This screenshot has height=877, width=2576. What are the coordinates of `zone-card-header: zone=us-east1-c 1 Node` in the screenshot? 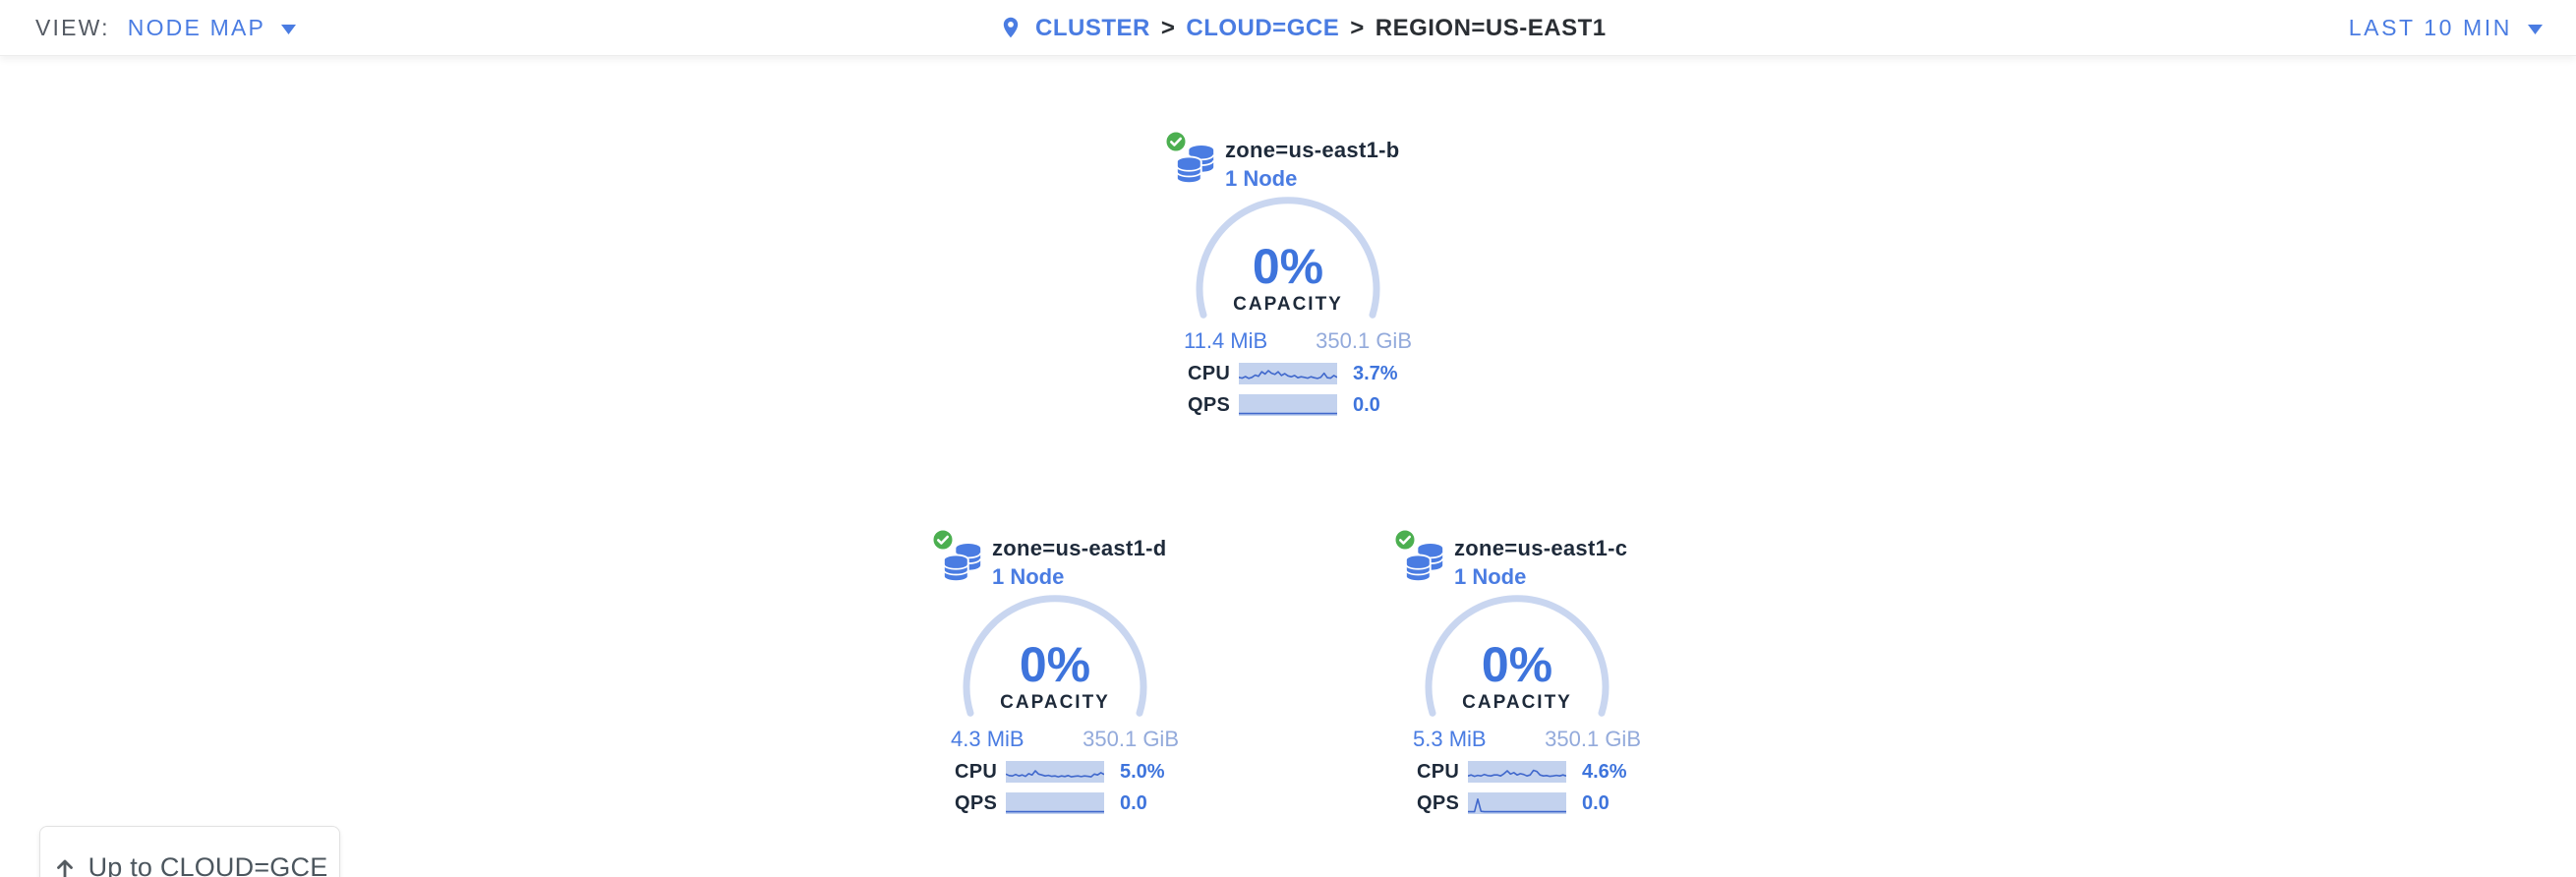 It's located at (1517, 553).